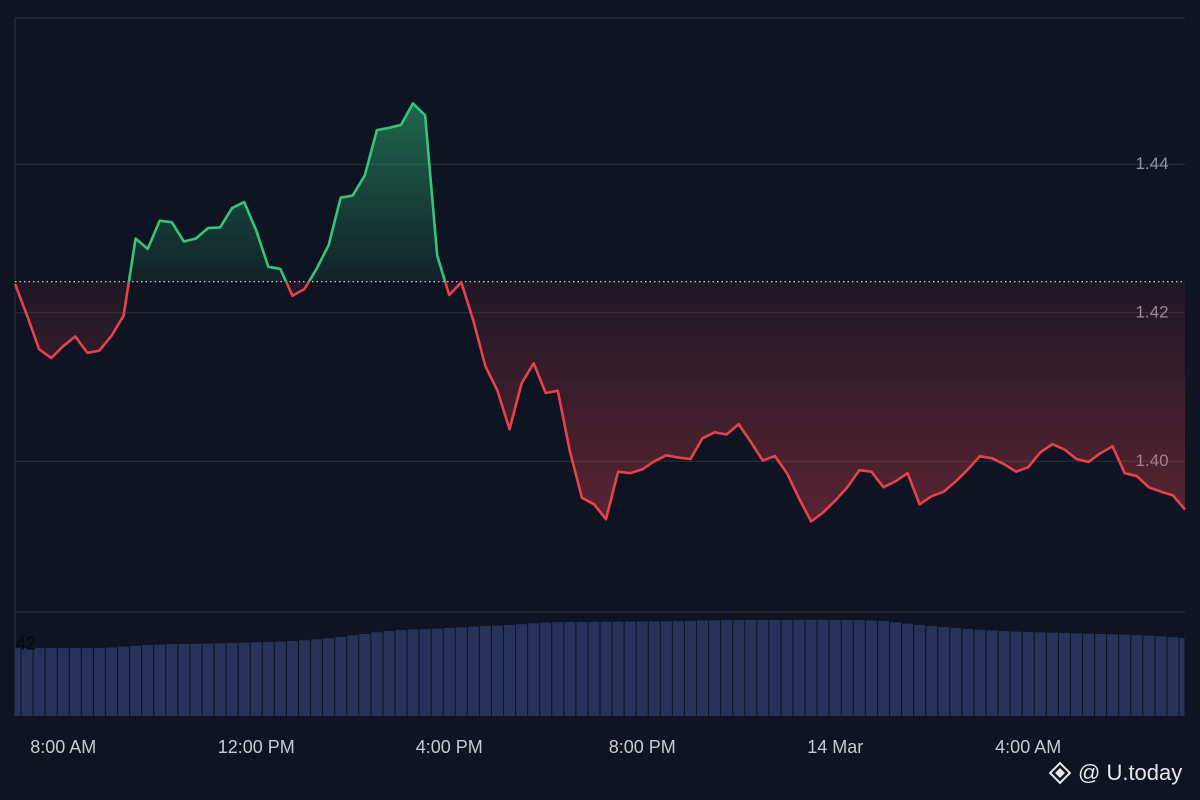 This screenshot has width=1200, height=800. I want to click on watermark: @ U.today, so click(1115, 772).